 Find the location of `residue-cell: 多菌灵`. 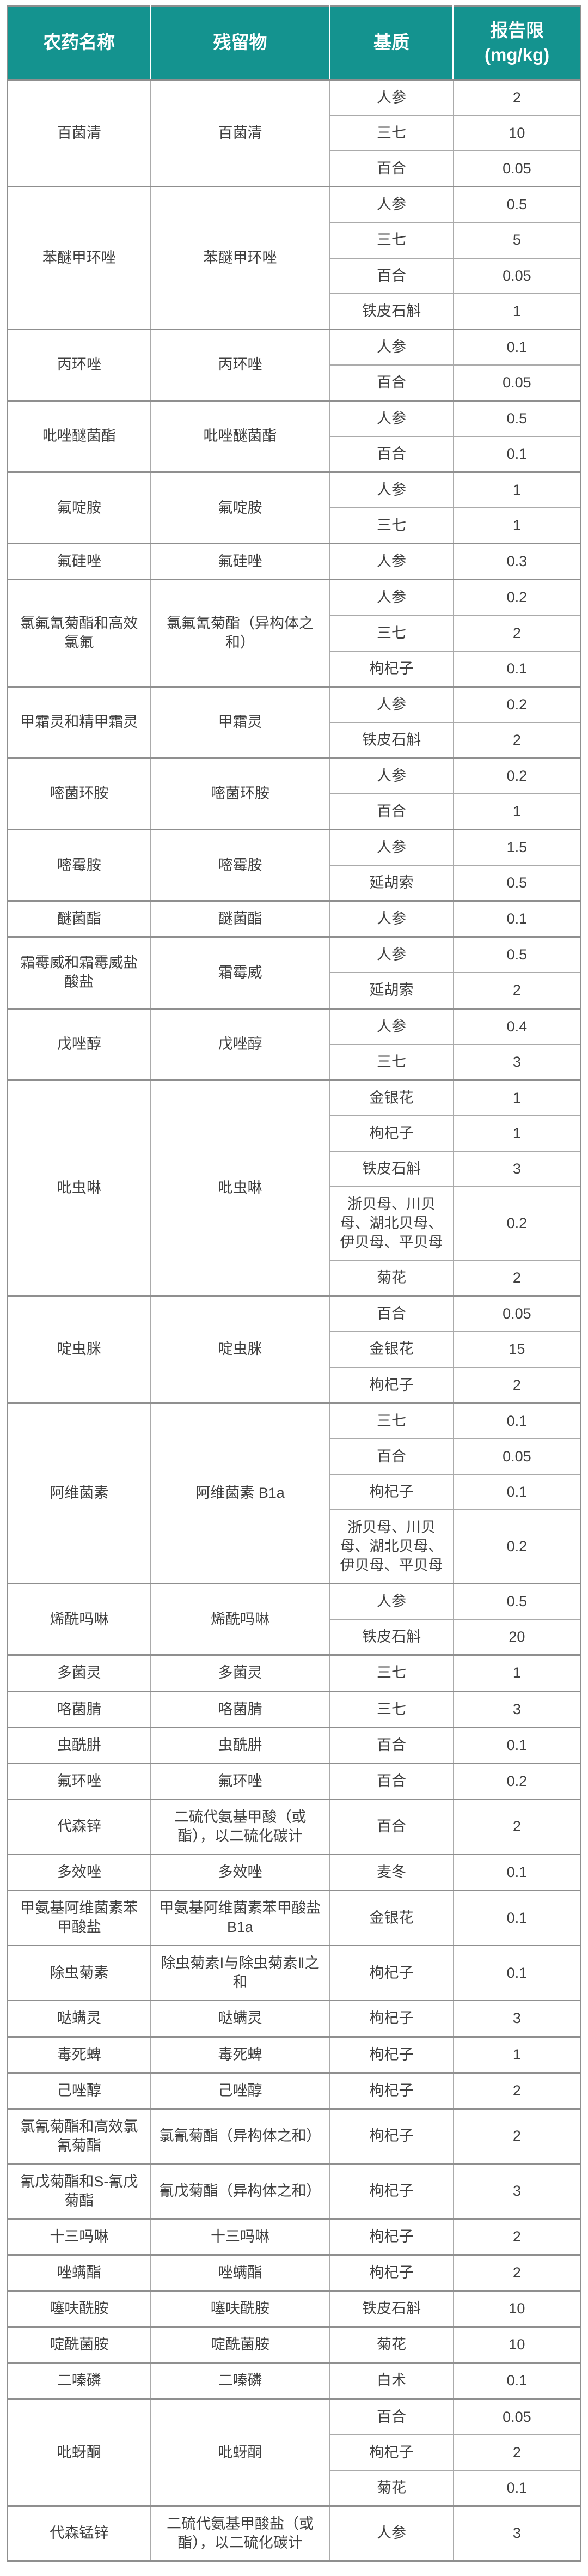

residue-cell: 多菌灵 is located at coordinates (240, 1673).